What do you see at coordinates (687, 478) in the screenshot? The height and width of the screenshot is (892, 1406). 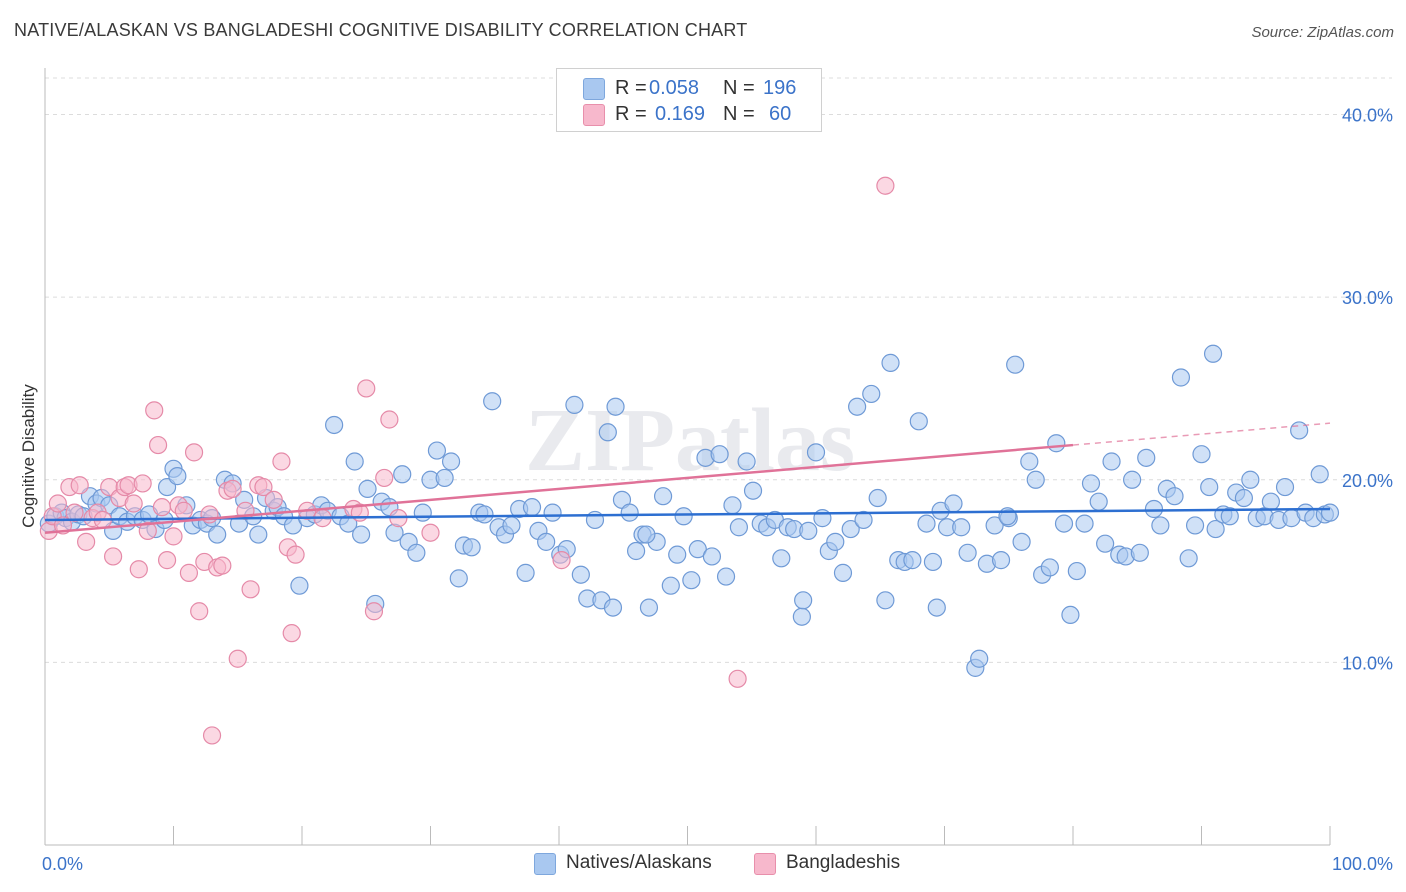 I see `trend-lines` at bounding box center [687, 478].